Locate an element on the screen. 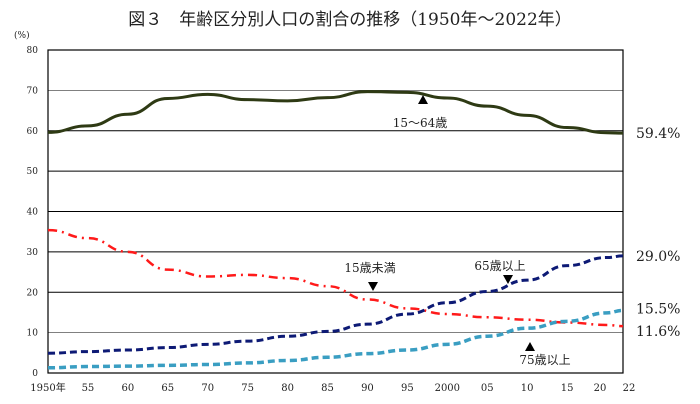 This screenshot has height=404, width=700. x-tick-label: 95 is located at coordinates (407, 388).